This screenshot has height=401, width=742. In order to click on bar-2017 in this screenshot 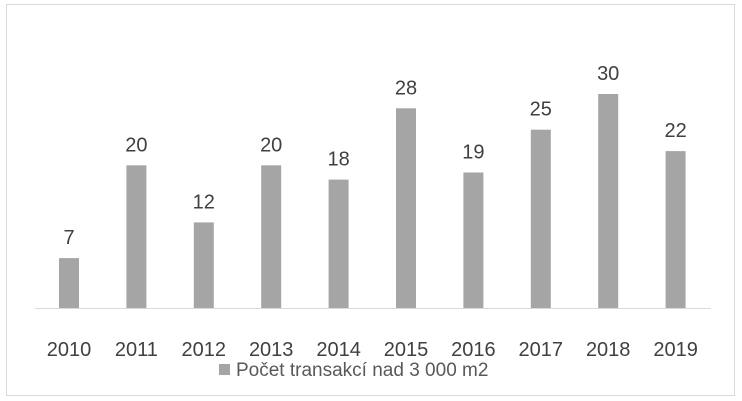, I will do `click(540, 218)`.